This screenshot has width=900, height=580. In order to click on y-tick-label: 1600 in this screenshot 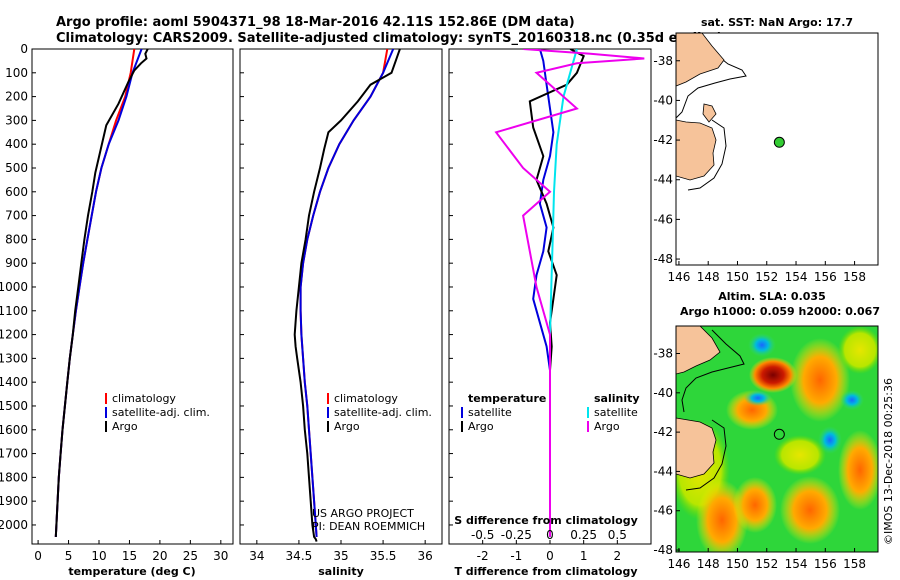, I will do `click(14, 430)`.